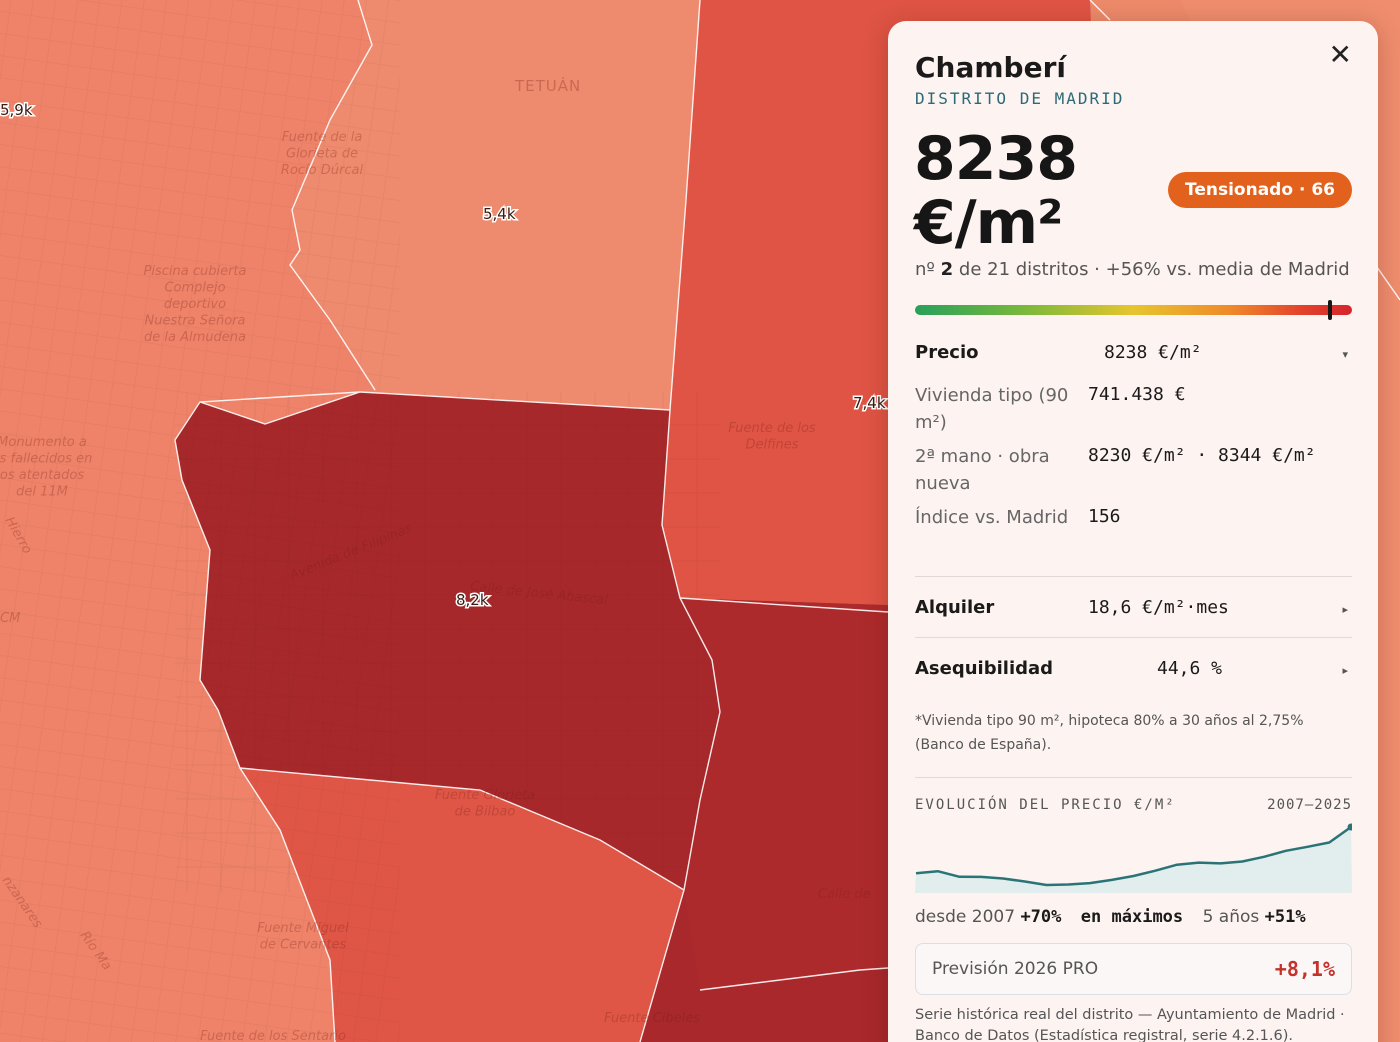 Image resolution: width=1400 pixels, height=1042 pixels. I want to click on district-subtitle: DISTRITO DE MADRID, so click(1020, 98).